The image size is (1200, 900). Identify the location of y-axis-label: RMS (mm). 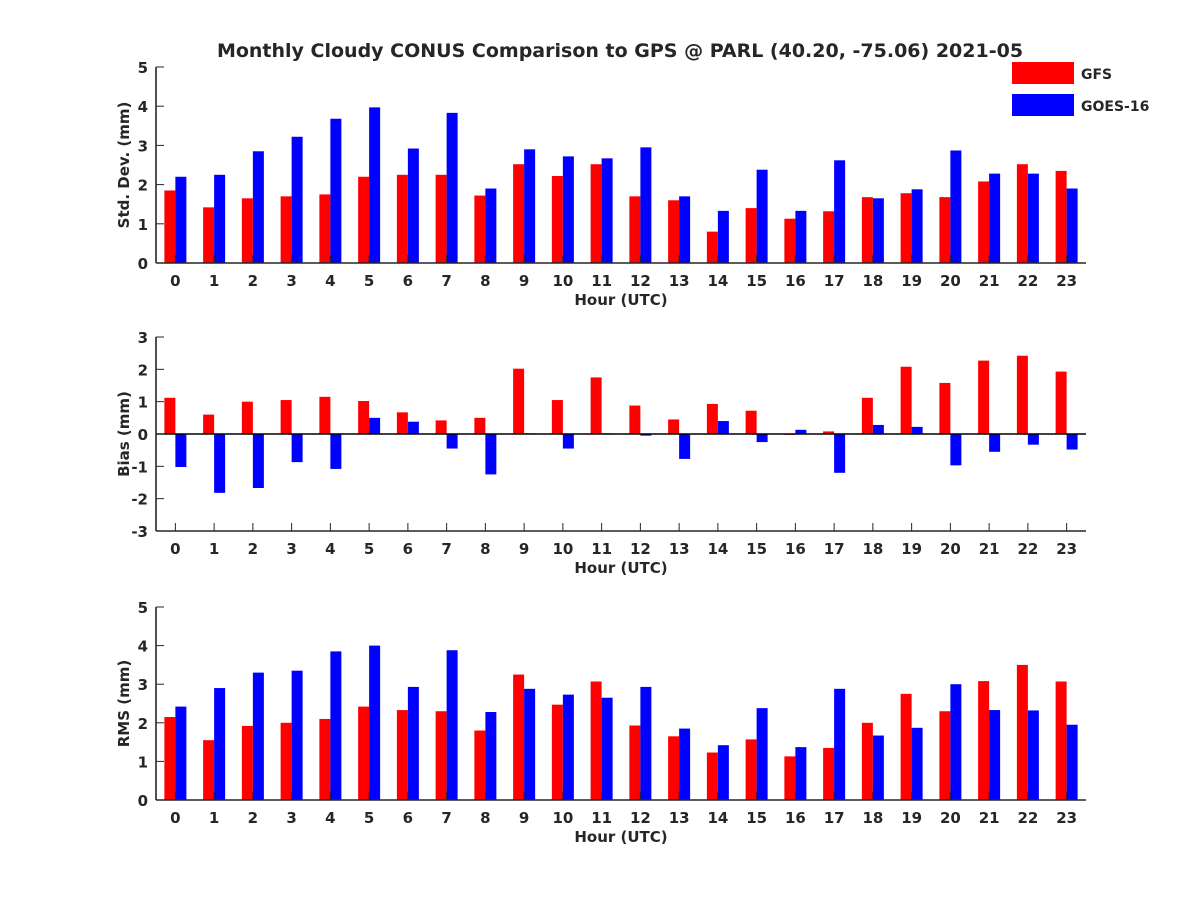
(124, 703).